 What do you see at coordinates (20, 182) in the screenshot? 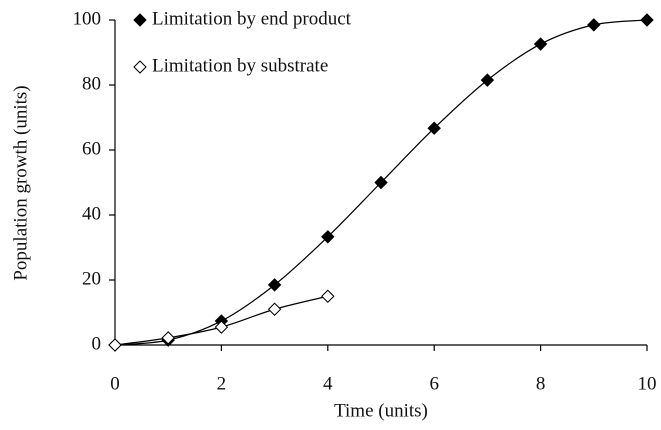
I see `y-axis-label: Population growth (units)` at bounding box center [20, 182].